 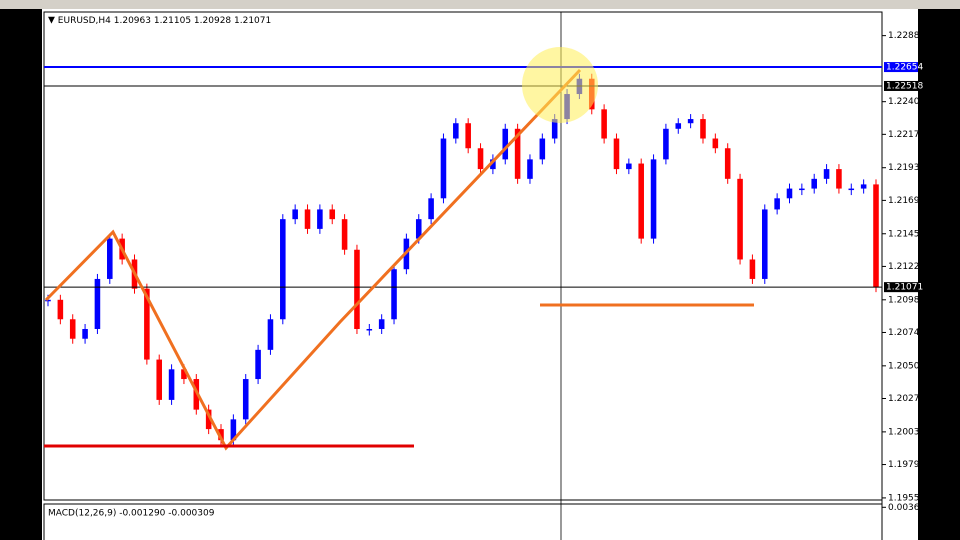 I want to click on y-tick-label: 1.19795, so click(x=906, y=465).